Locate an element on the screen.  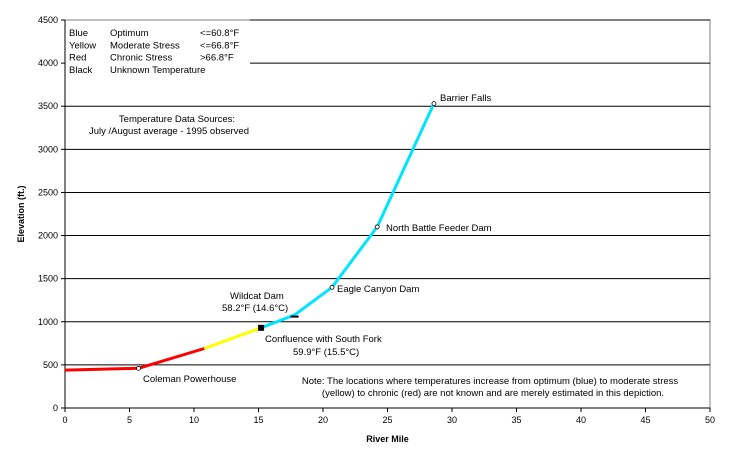
y-tick-label: 1000 is located at coordinates (48, 322).